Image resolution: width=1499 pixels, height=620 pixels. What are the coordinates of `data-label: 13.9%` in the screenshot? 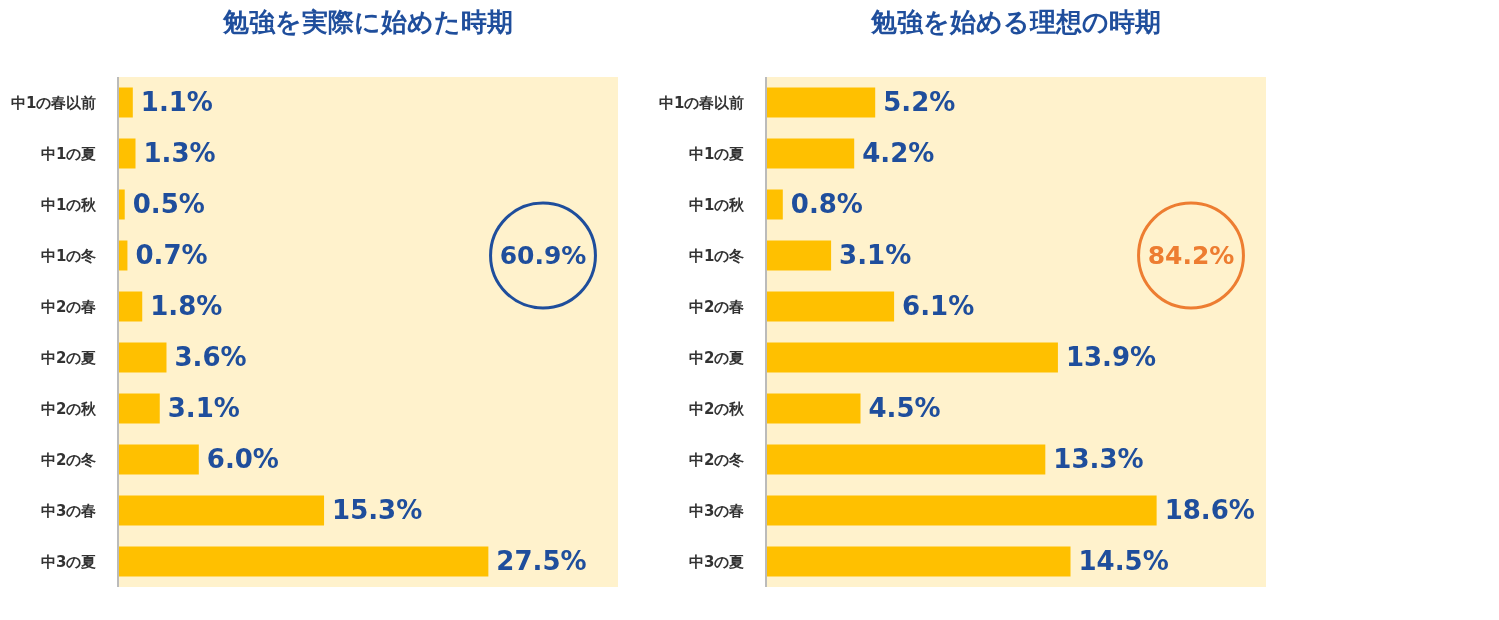 It's located at (1111, 356).